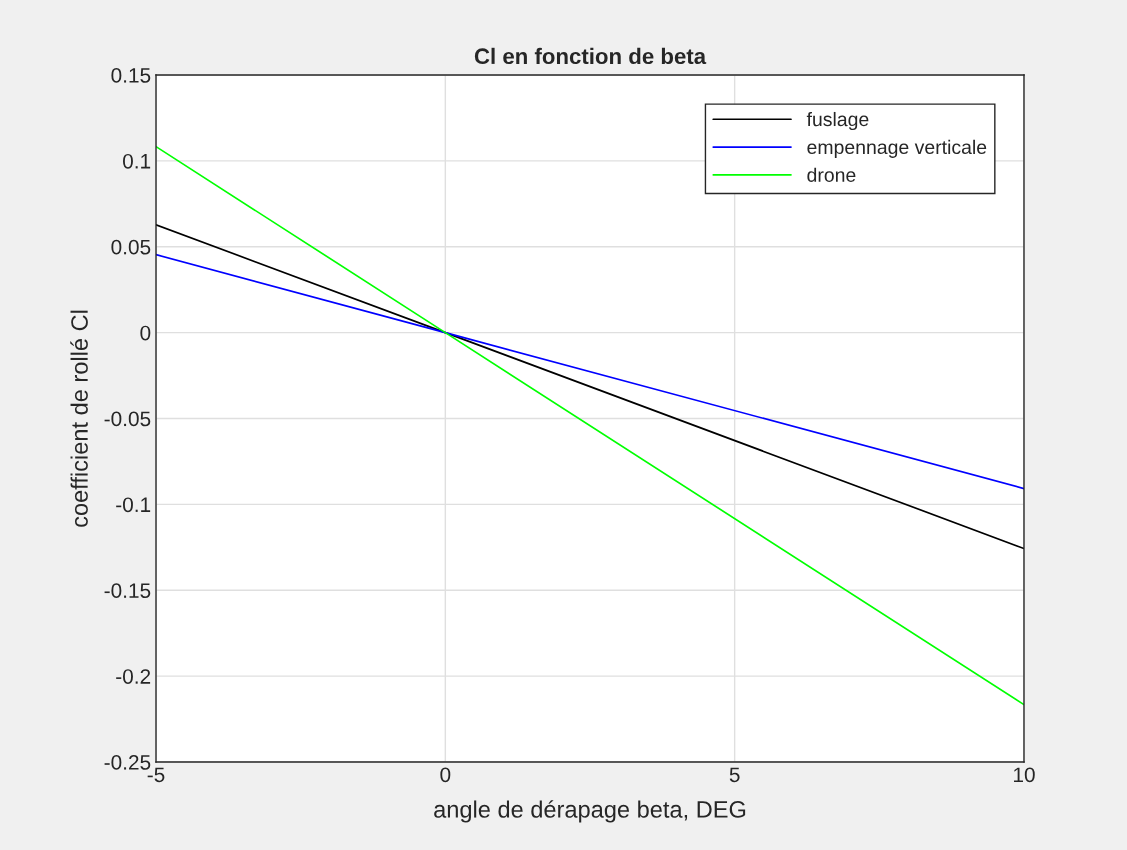 The image size is (1127, 850). What do you see at coordinates (590, 811) in the screenshot?
I see `x-axis-title: angle de dérapage beta, DEG` at bounding box center [590, 811].